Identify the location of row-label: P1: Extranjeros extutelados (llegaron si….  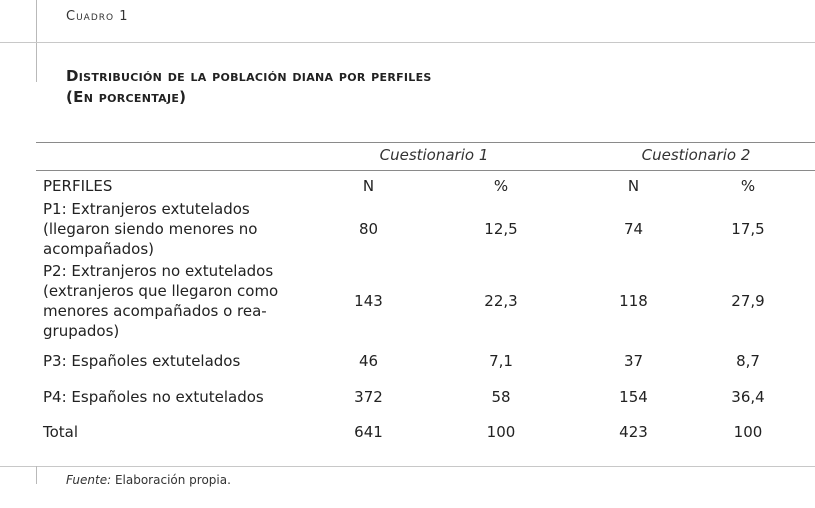
(178, 229).